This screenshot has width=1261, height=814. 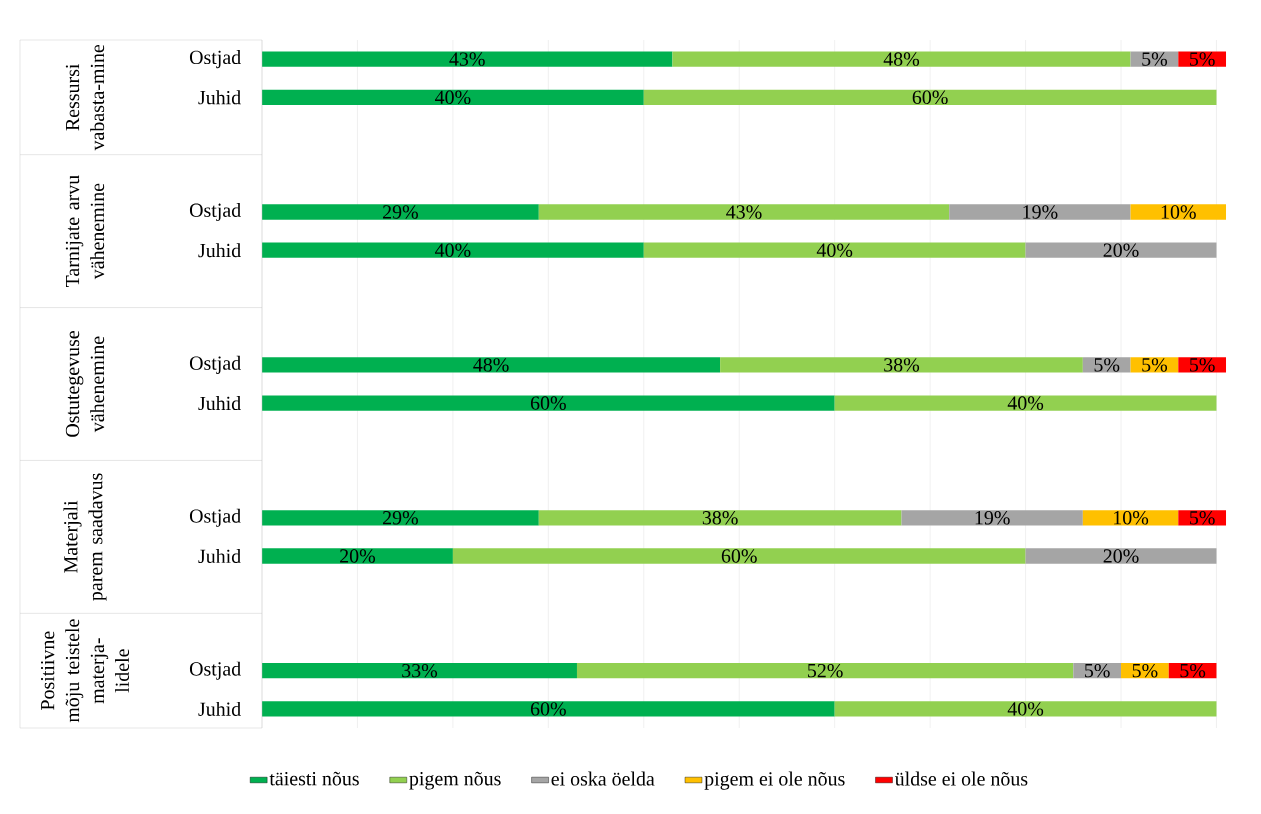 I want to click on data-label: 52%, so click(x=825, y=670).